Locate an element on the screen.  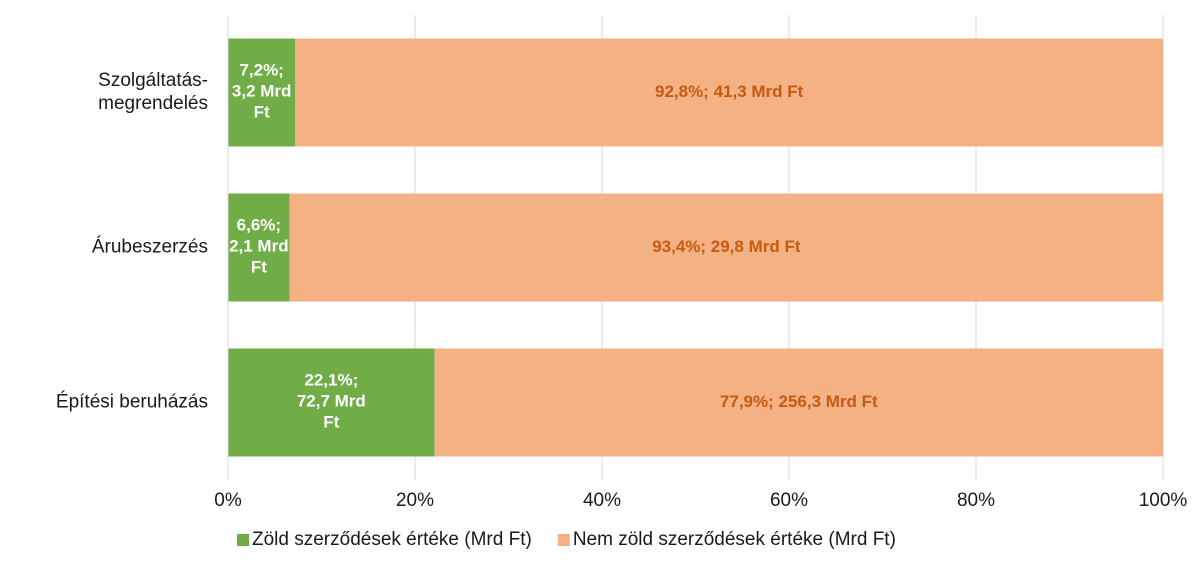
data-label: 7,2%; 3,2 Mrd Ft is located at coordinates (262, 91).